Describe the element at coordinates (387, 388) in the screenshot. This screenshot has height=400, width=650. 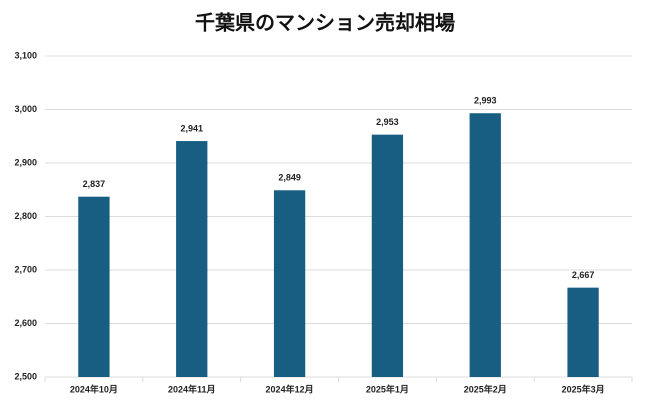
I see `x-tick-label: 2025年1月` at that location.